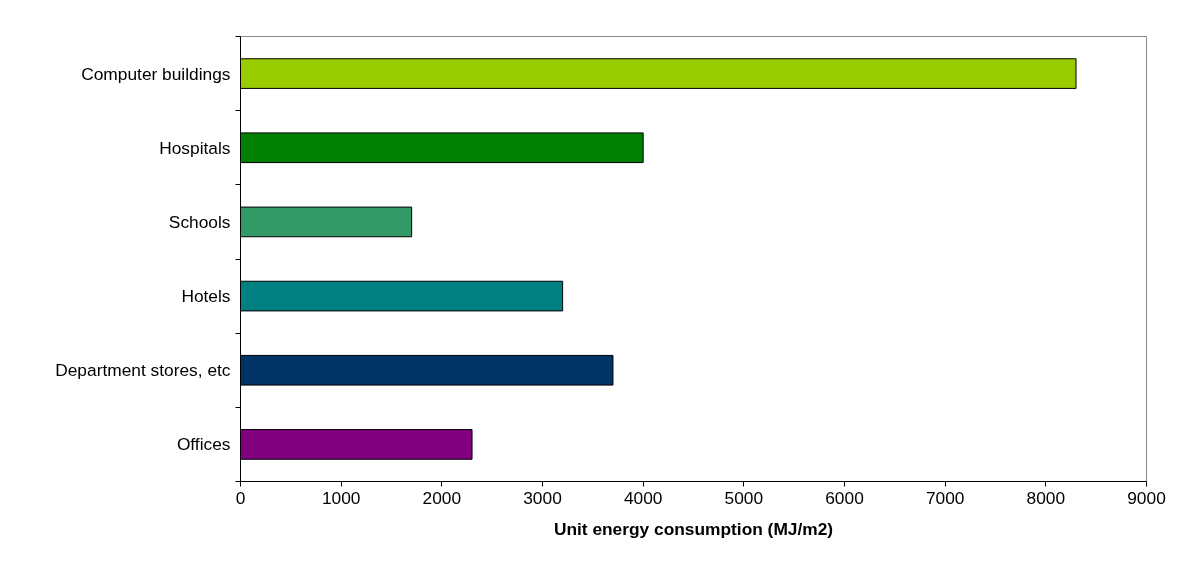  What do you see at coordinates (240, 497) in the screenshot?
I see `x-tick-label: 0` at bounding box center [240, 497].